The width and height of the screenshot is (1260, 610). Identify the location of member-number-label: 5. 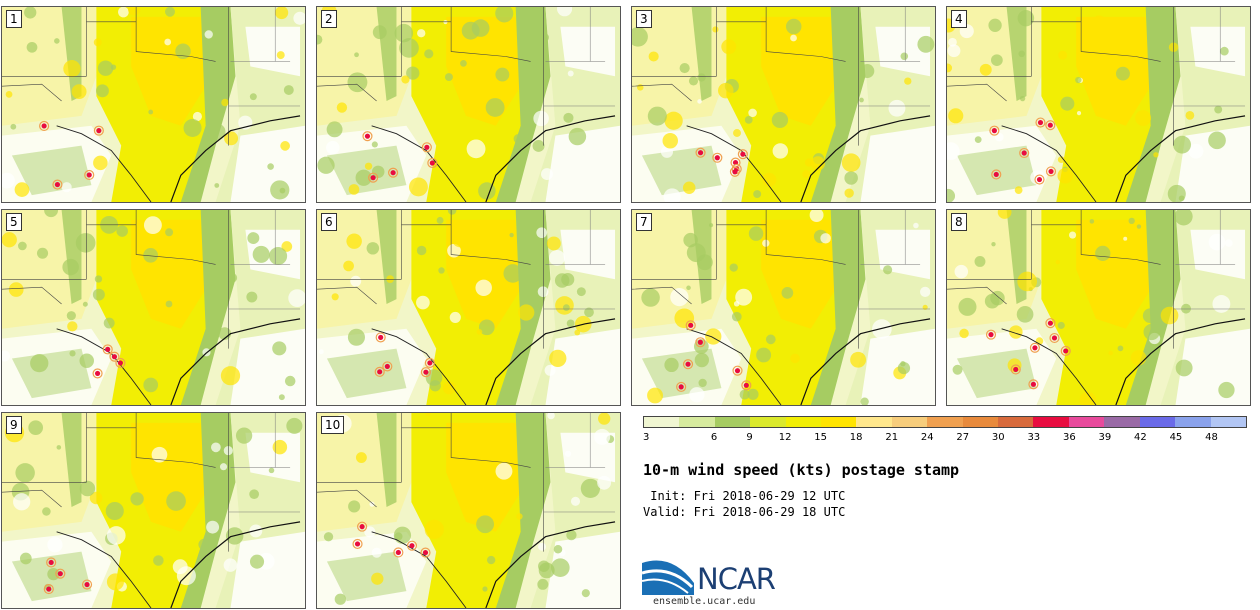
(14, 222).